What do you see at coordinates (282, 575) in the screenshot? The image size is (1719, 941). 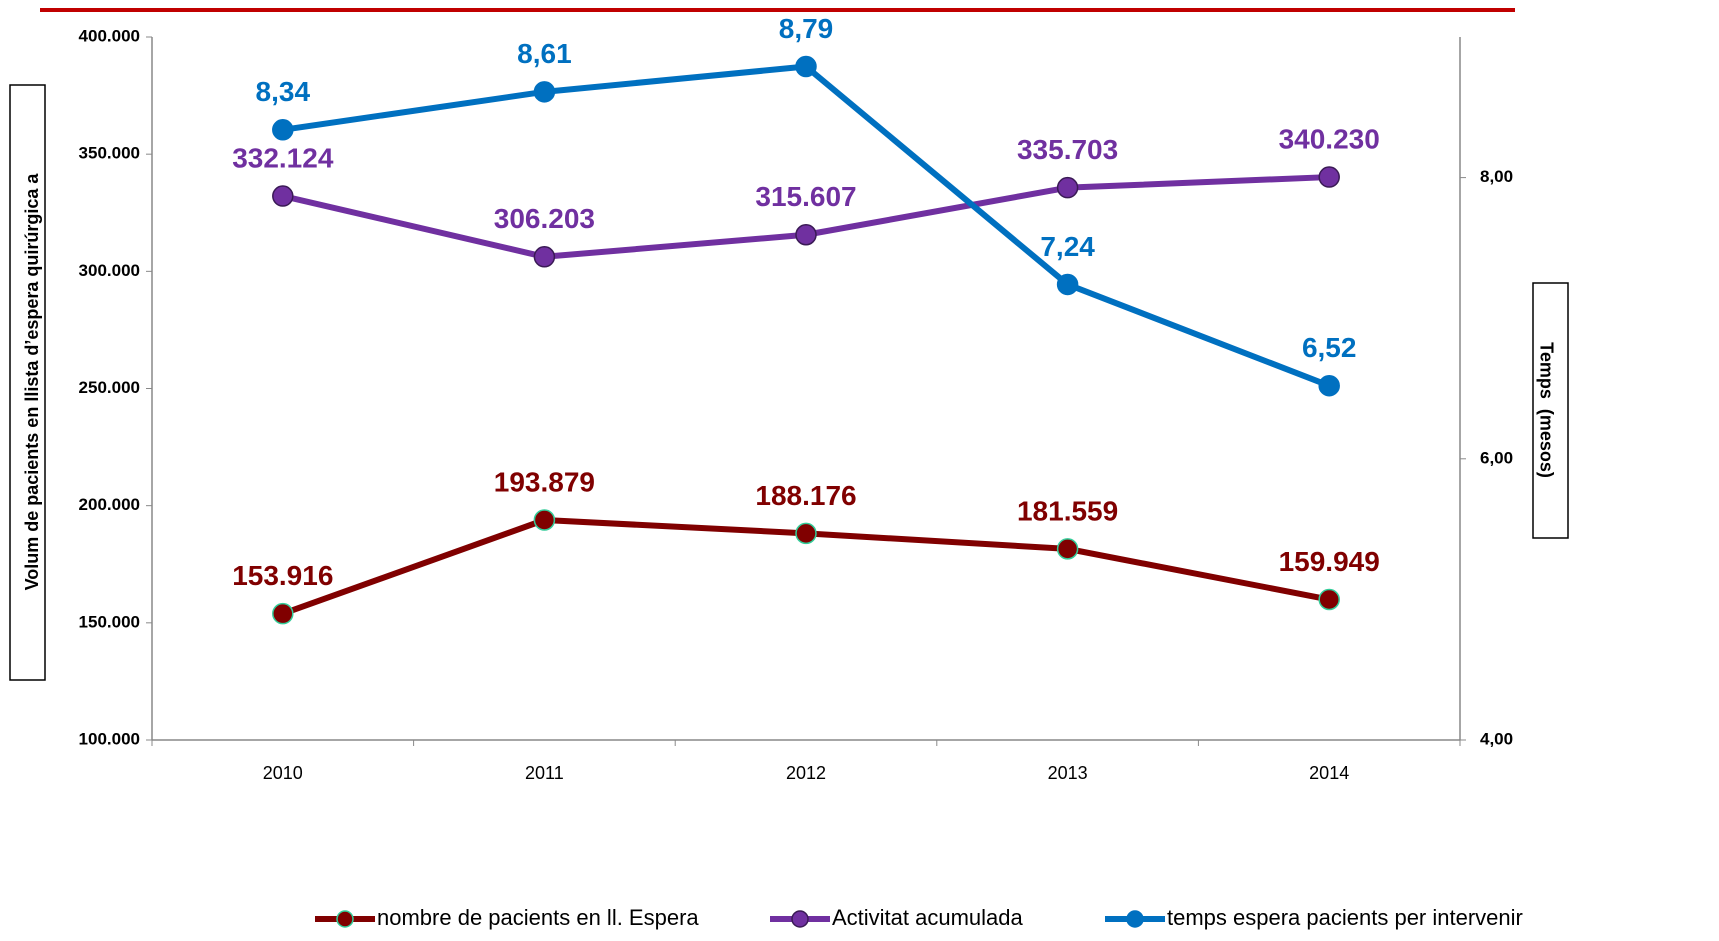 I see `data-label: 153.916` at bounding box center [282, 575].